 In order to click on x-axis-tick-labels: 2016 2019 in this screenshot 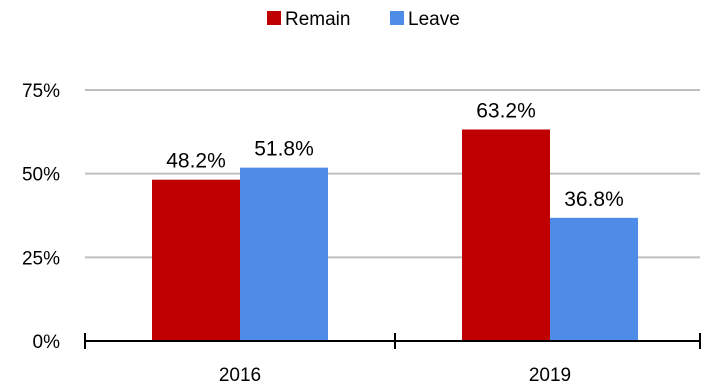, I will do `click(395, 375)`.